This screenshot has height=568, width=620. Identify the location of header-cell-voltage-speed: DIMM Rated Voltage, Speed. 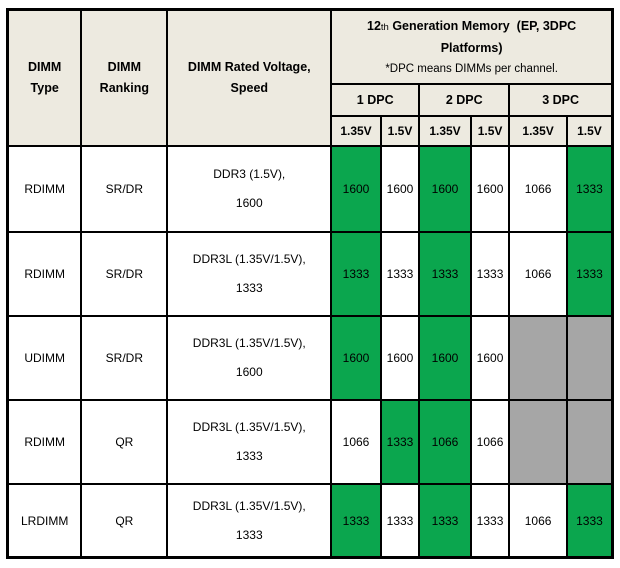
(249, 77).